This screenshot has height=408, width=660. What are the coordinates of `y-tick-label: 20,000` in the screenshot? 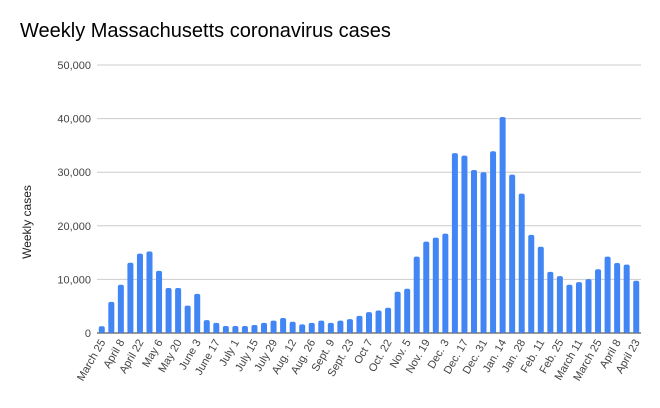 It's located at (74, 227).